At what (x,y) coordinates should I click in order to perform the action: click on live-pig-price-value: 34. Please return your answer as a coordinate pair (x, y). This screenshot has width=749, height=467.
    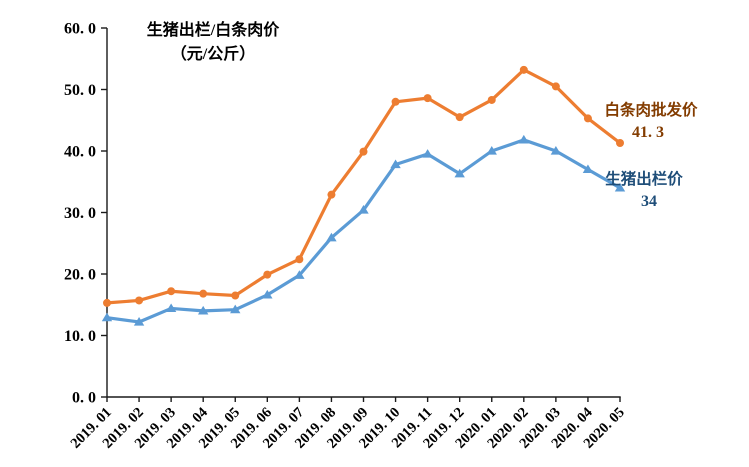
    Looking at the image, I should click on (649, 201).